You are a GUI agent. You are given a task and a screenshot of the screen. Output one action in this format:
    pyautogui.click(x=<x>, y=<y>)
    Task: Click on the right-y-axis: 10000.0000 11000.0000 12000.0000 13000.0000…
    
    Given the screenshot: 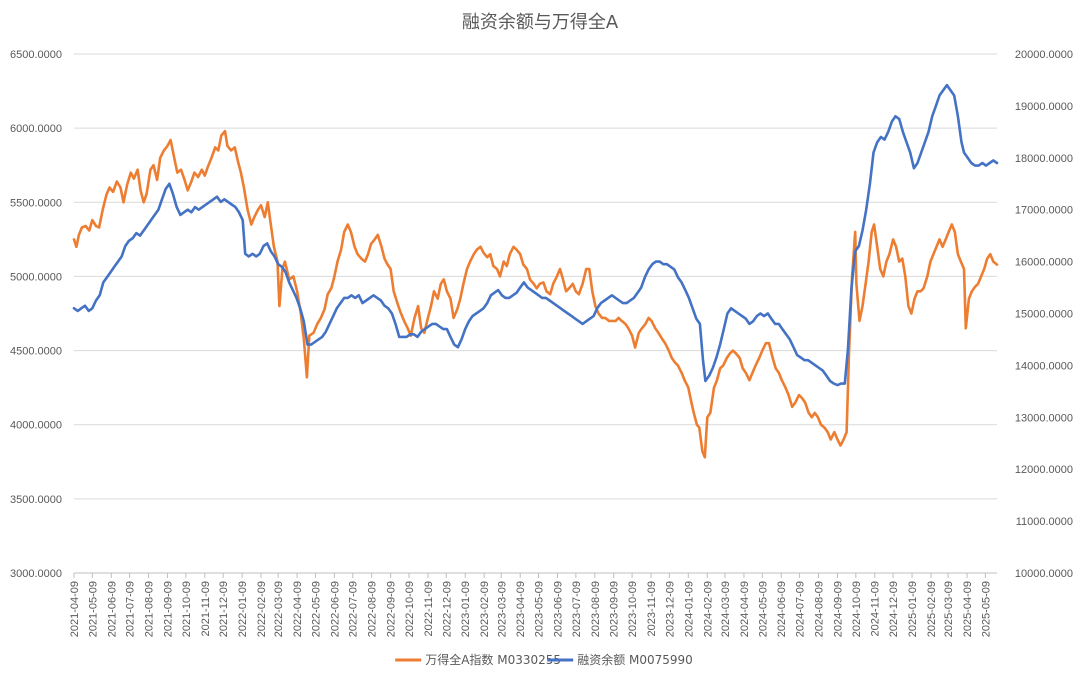 What is the action you would take?
    pyautogui.click(x=1044, y=314)
    